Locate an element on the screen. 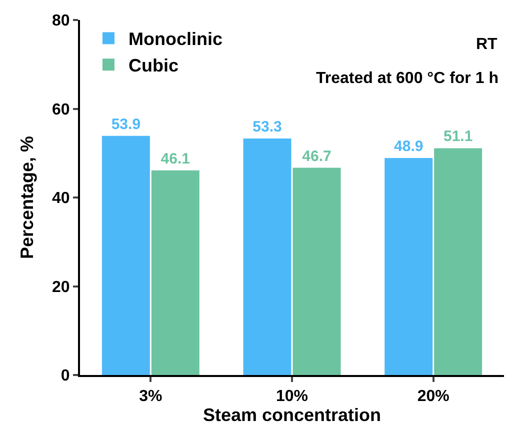 This screenshot has height=437, width=512. annotation: Treated at 600 °C for 1 h is located at coordinates (407, 78).